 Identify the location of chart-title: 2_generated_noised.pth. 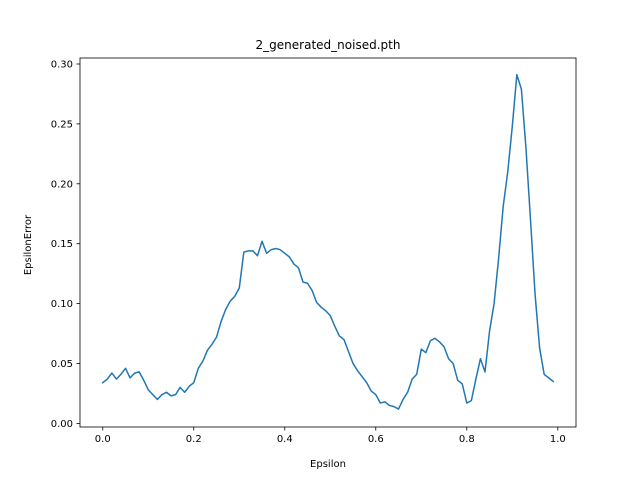
(328, 45).